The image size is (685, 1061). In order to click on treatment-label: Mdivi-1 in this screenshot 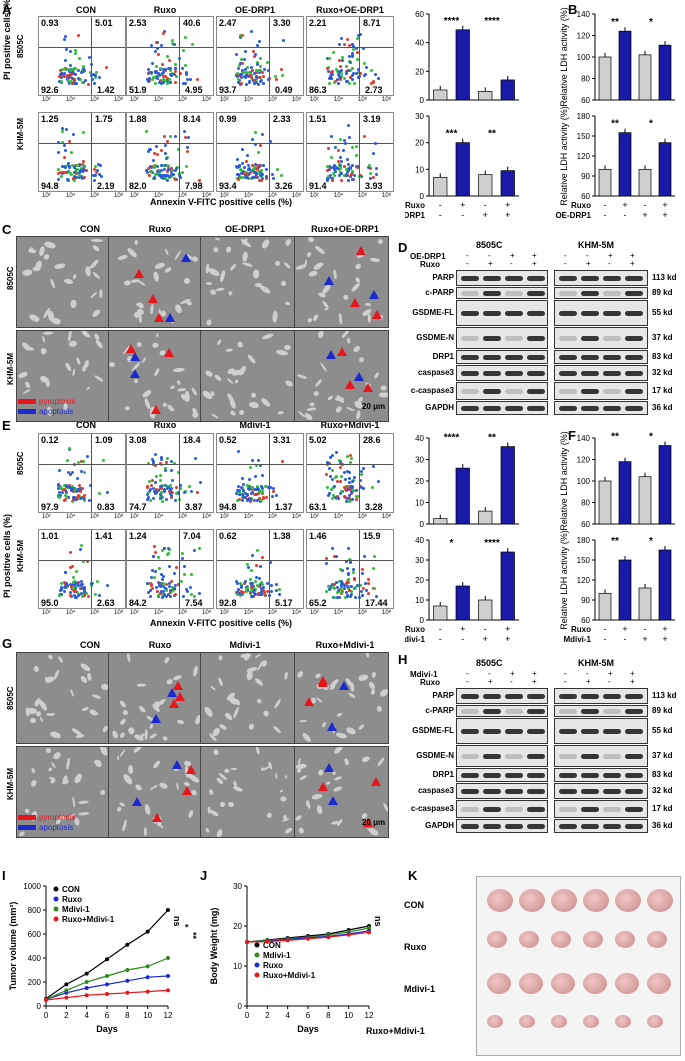, I will do `click(415, 639)`.